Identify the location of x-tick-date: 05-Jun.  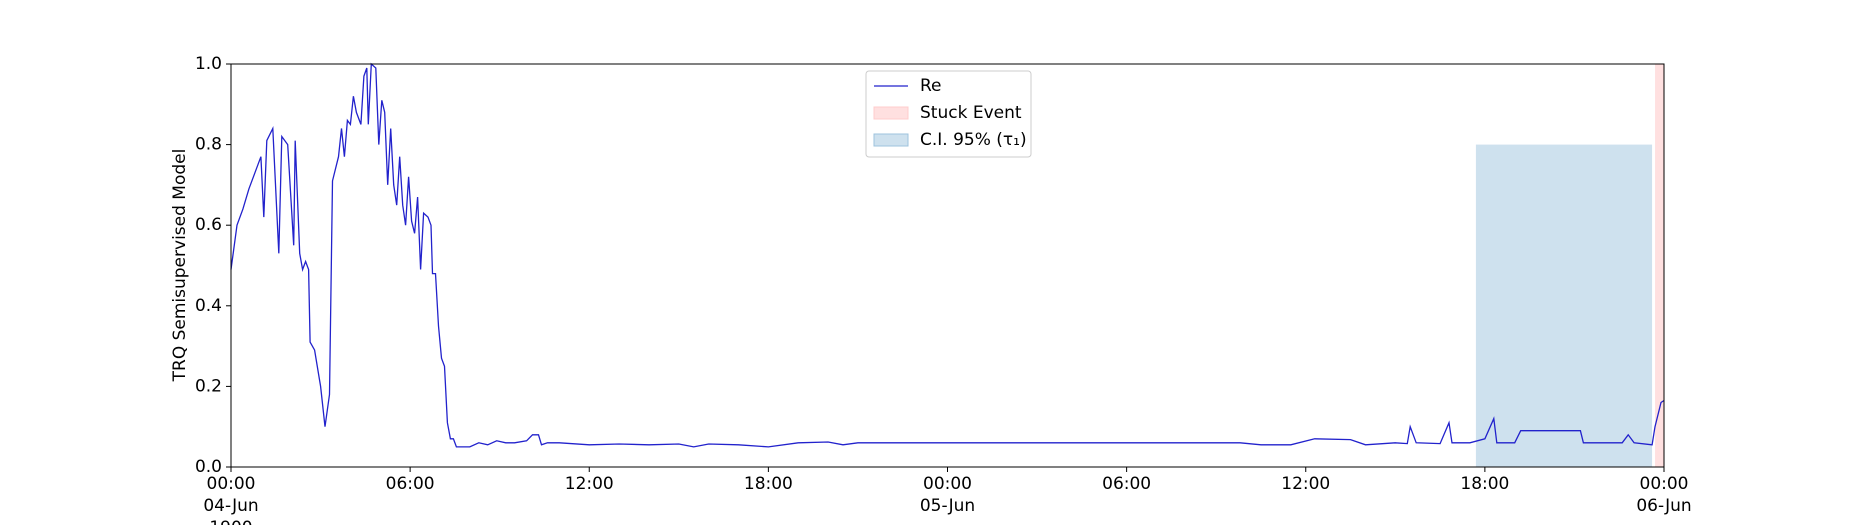
(947, 506).